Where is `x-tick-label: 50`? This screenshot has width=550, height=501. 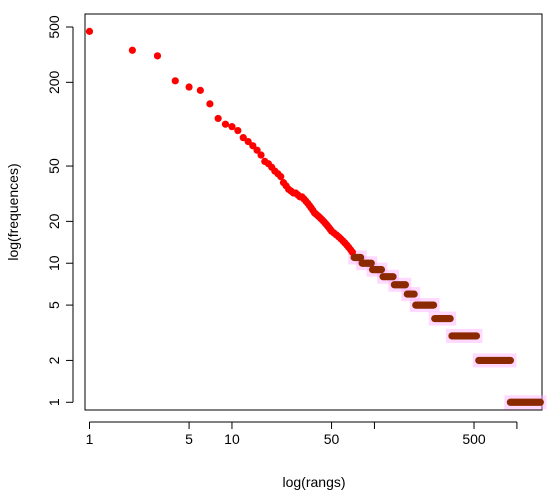
x-tick-label: 50 is located at coordinates (332, 439).